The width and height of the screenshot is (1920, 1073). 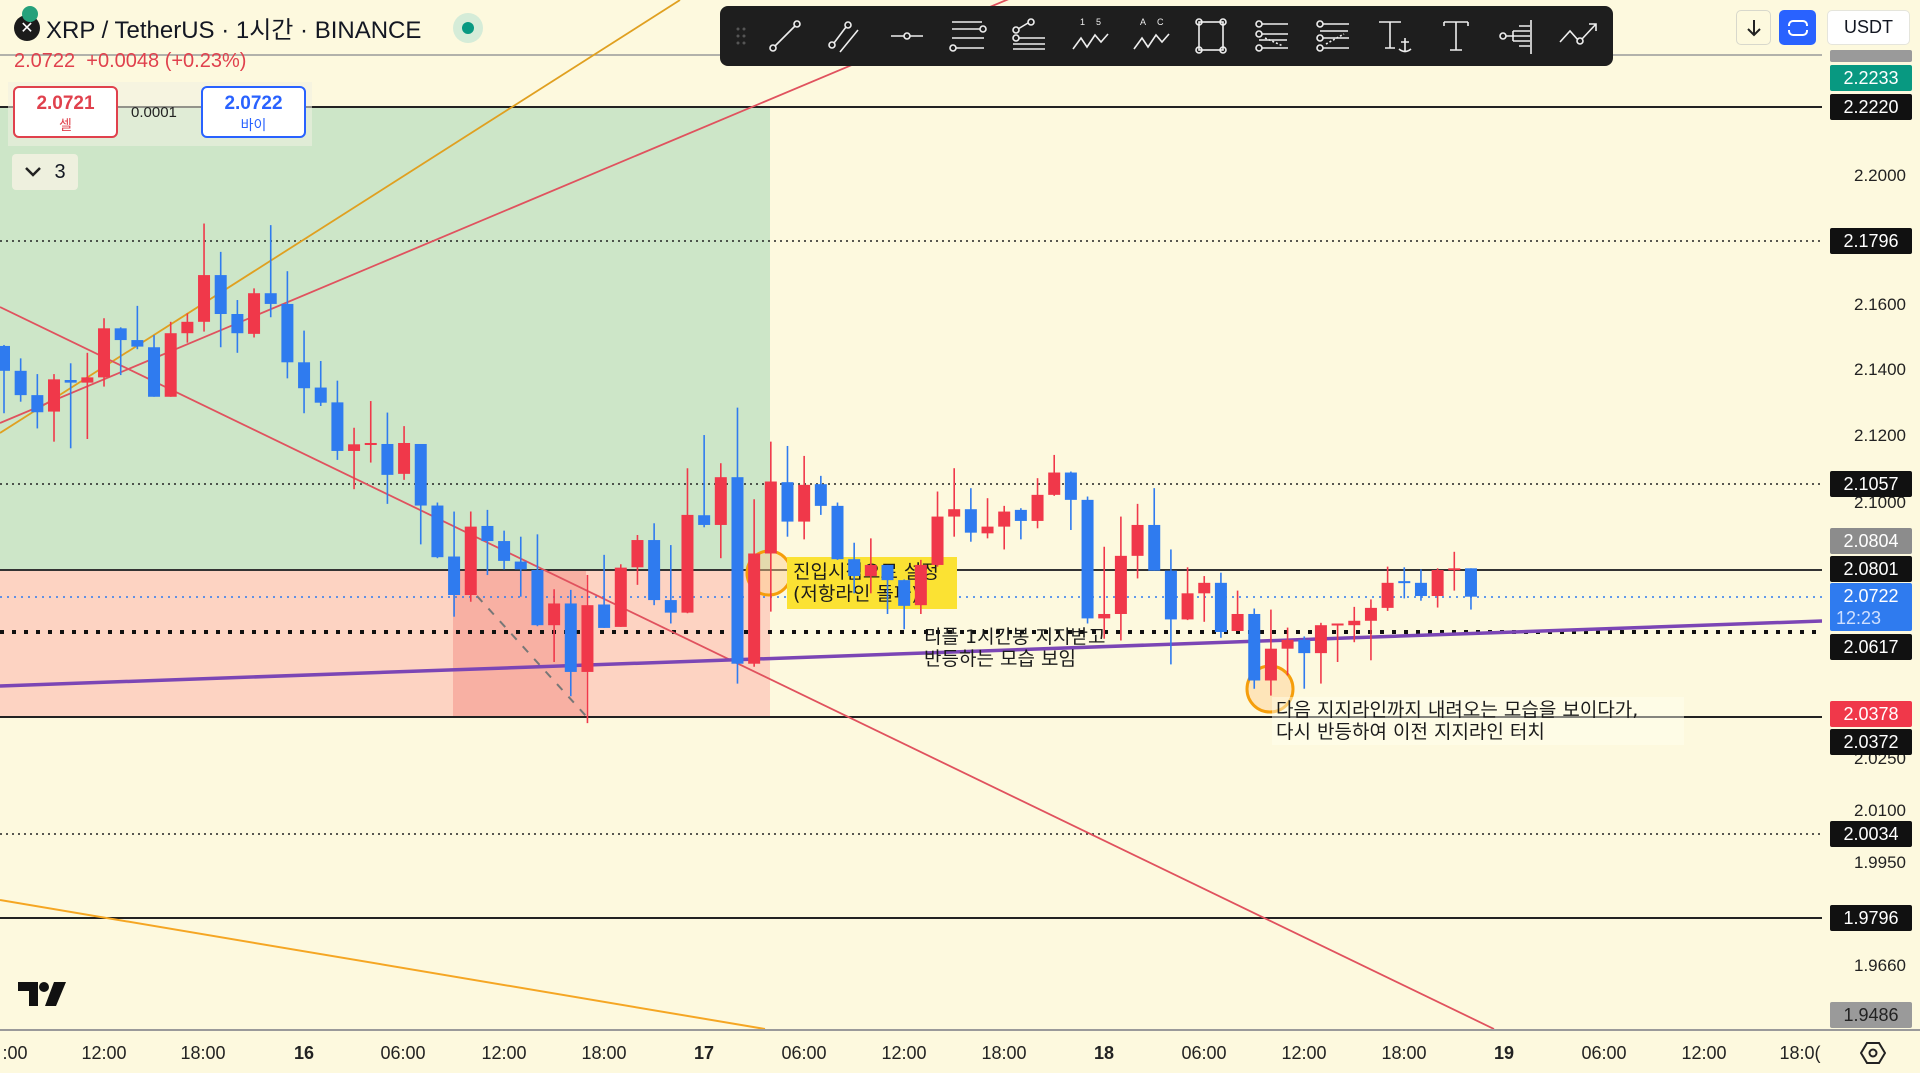 What do you see at coordinates (1577, 36) in the screenshot?
I see `forecast-tool` at bounding box center [1577, 36].